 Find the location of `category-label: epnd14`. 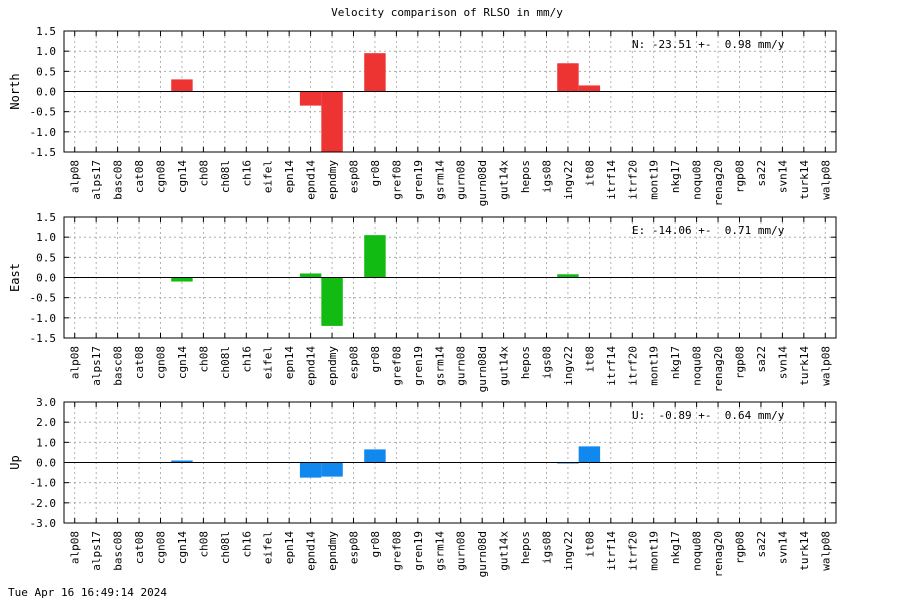

category-label: epnd14 is located at coordinates (311, 366).